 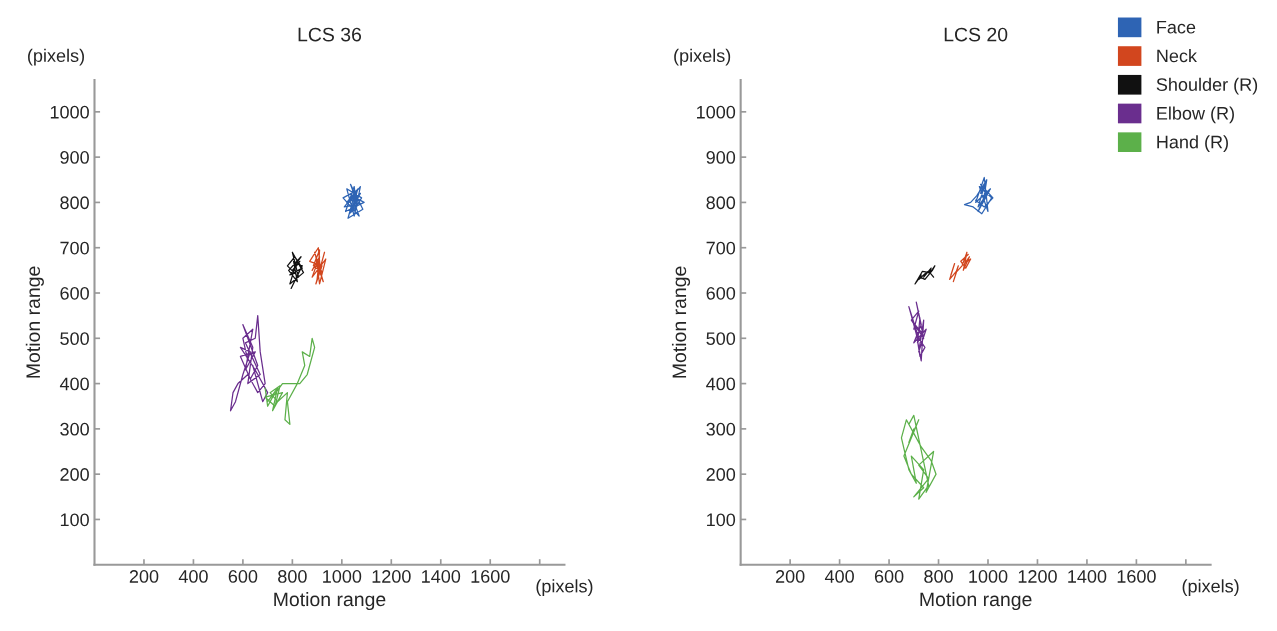 I want to click on chart-title: LCS 36, so click(x=330, y=34).